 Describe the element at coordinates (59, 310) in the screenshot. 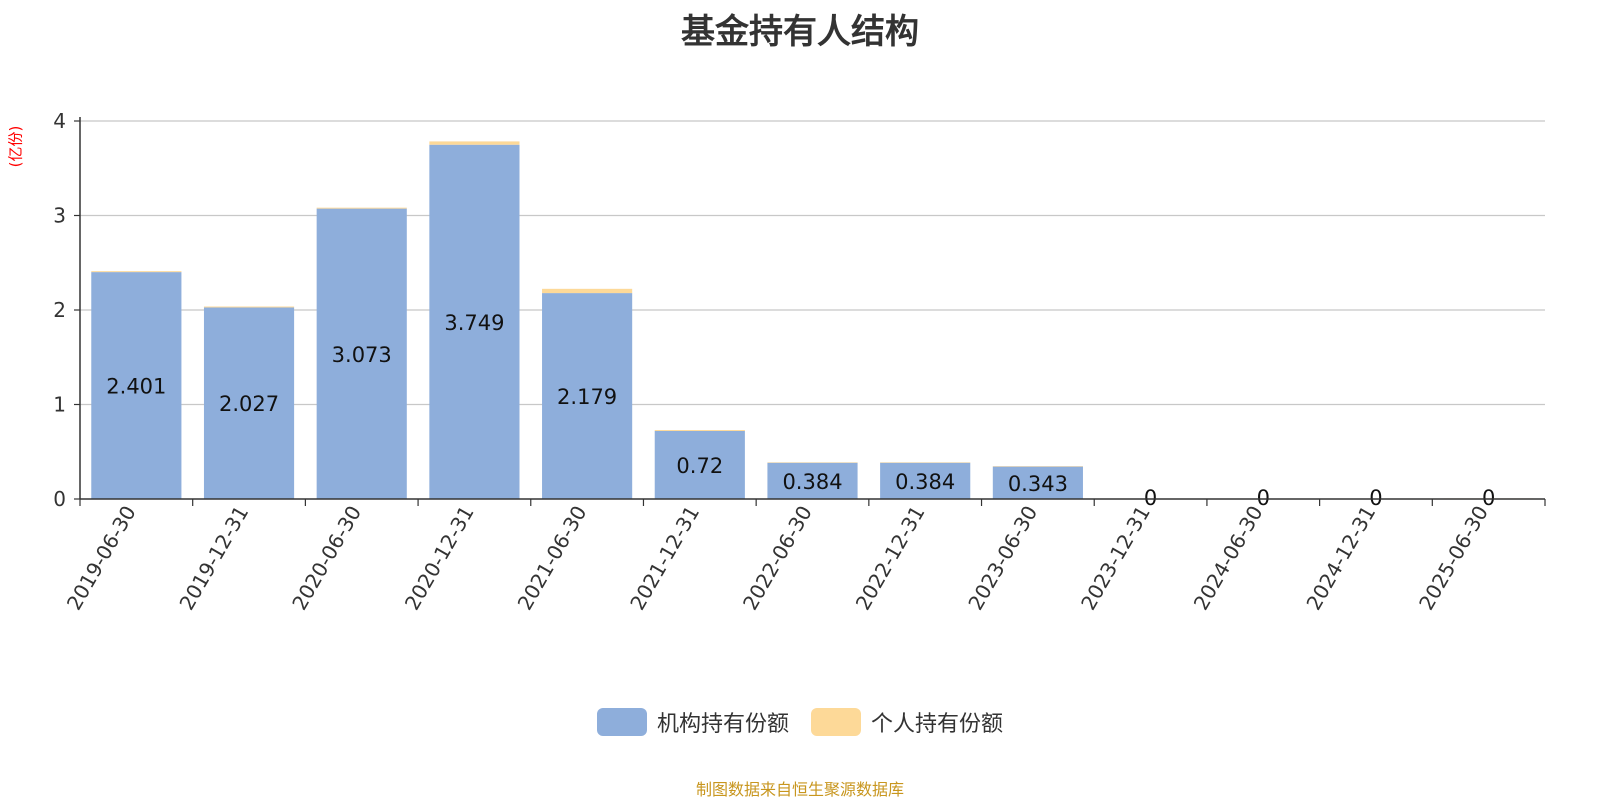

I see `y-tick-label: 2` at that location.